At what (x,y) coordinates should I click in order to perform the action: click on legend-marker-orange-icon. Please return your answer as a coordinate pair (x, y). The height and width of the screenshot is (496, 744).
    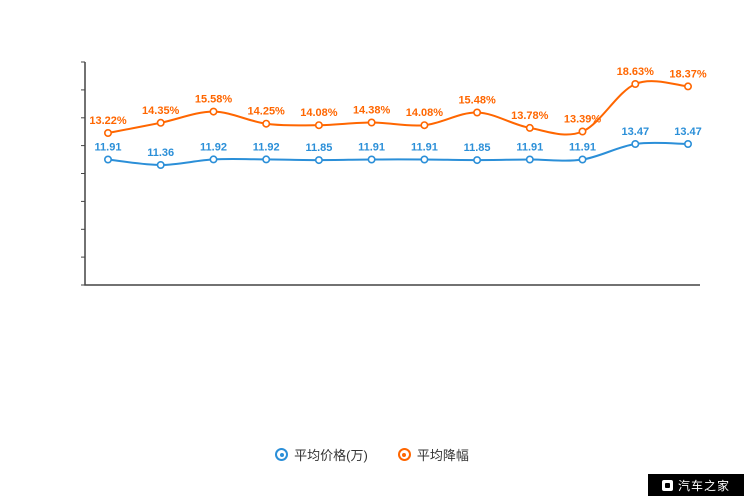
    Looking at the image, I should click on (404, 454).